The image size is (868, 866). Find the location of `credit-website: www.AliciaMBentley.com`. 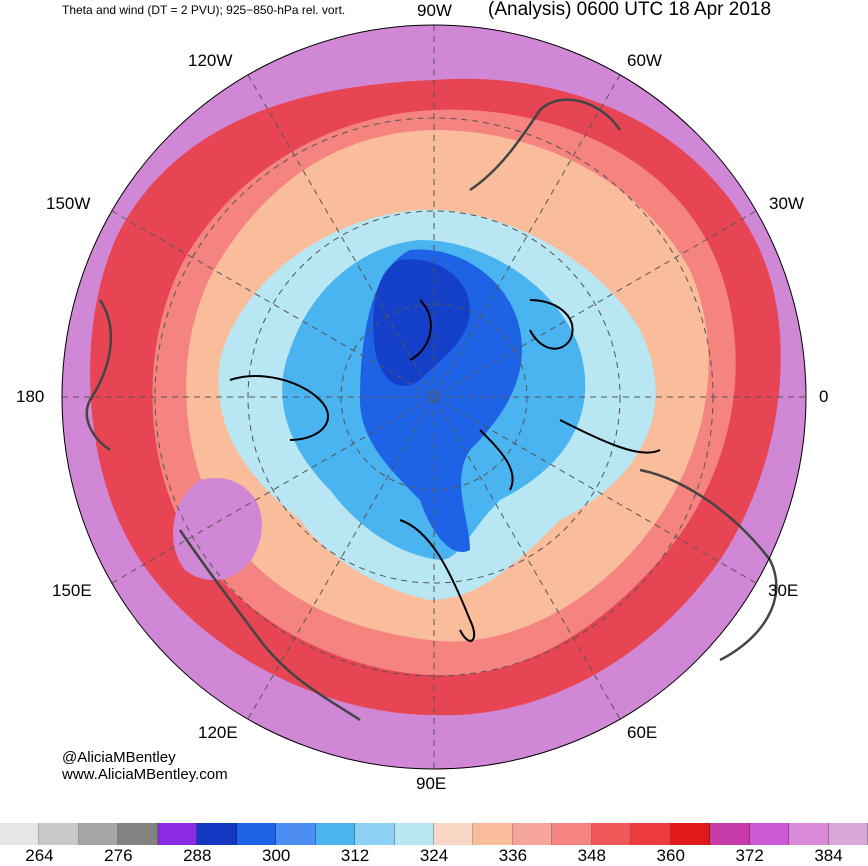

credit-website: www.AliciaMBentley.com is located at coordinates (145, 774).